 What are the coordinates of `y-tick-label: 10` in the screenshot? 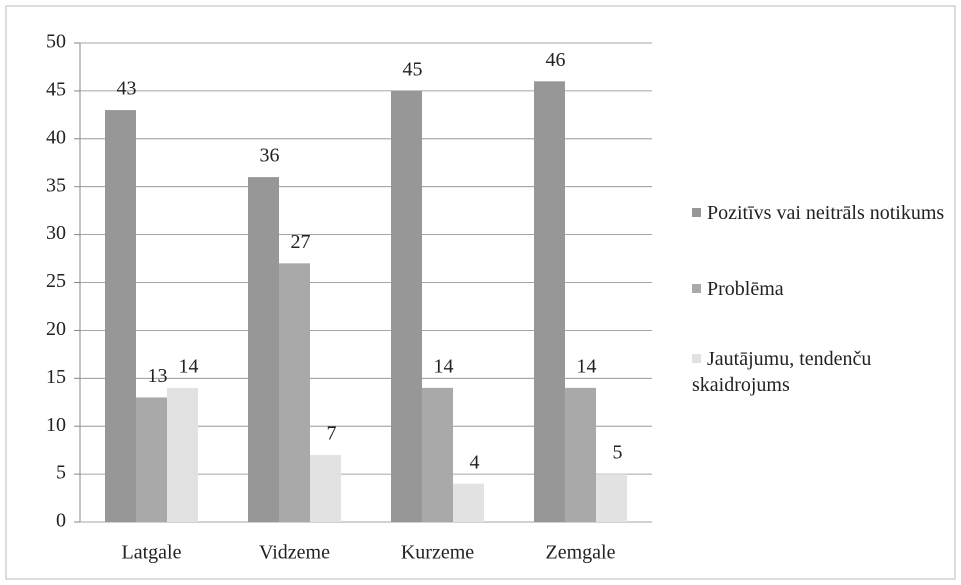 It's located at (56, 425).